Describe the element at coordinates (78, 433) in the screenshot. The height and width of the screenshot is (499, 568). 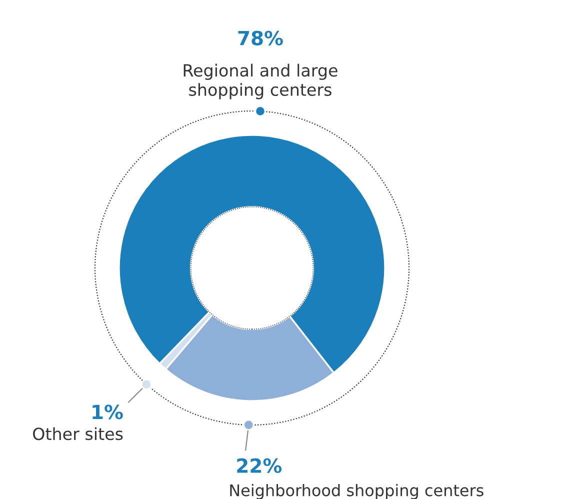
I see `slice-label: Other sites` at that location.